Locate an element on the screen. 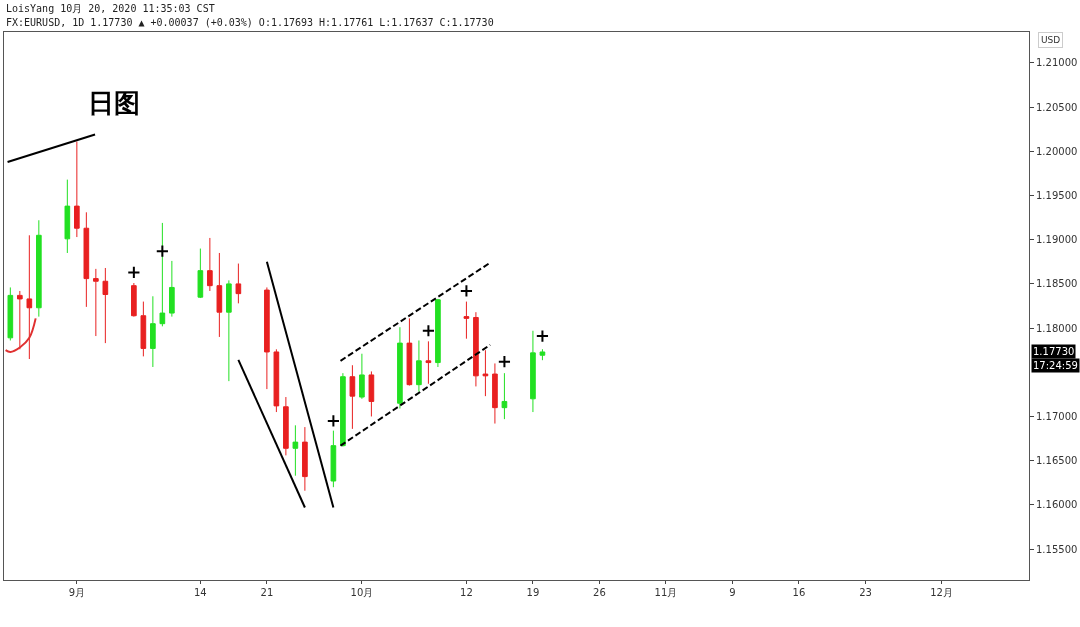 The width and height of the screenshot is (1080, 627). x-tick-label: 14 is located at coordinates (200, 592).